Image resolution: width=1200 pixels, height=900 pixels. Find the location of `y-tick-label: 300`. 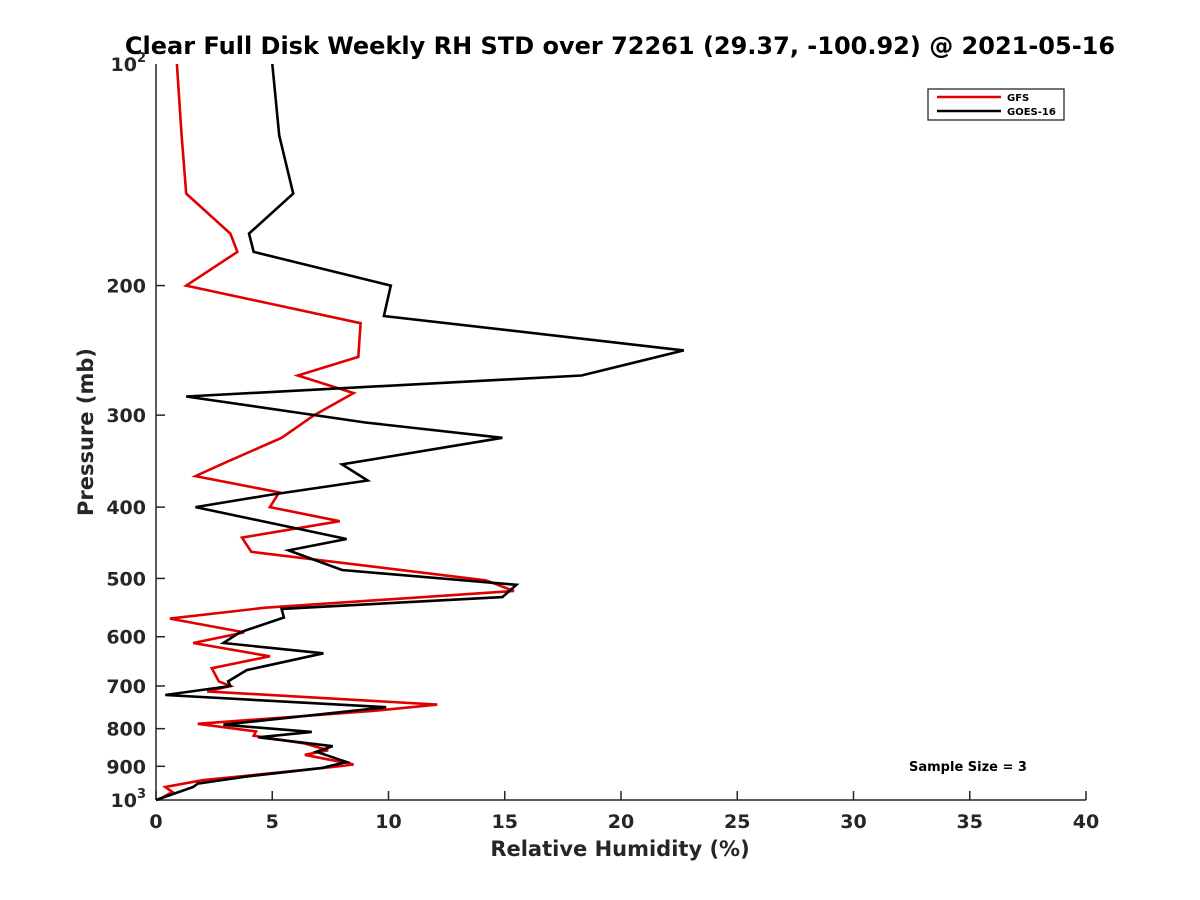

y-tick-label: 300 is located at coordinates (126, 416).